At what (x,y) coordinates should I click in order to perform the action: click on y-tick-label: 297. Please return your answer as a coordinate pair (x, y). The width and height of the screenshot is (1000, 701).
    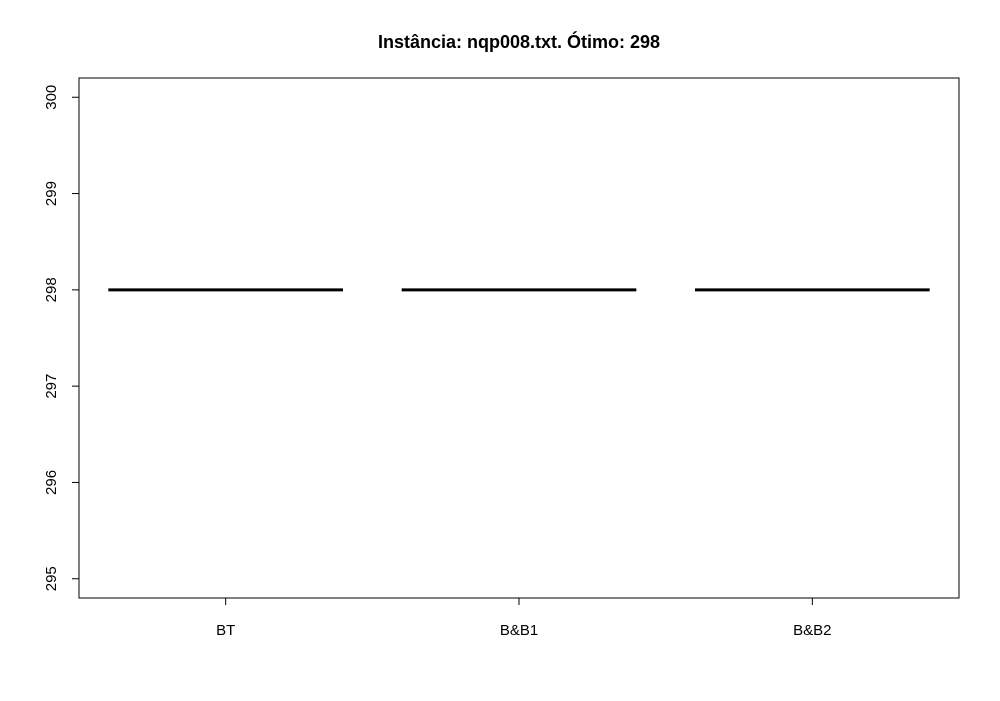
    Looking at the image, I should click on (51, 386).